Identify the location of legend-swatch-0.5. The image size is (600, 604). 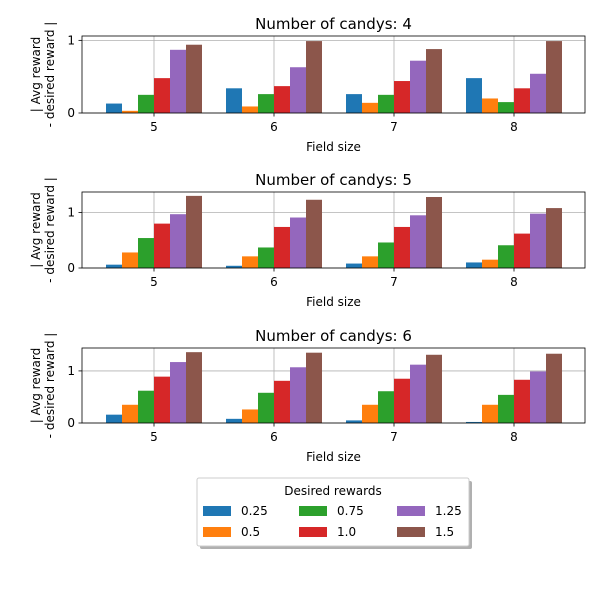
(217, 532).